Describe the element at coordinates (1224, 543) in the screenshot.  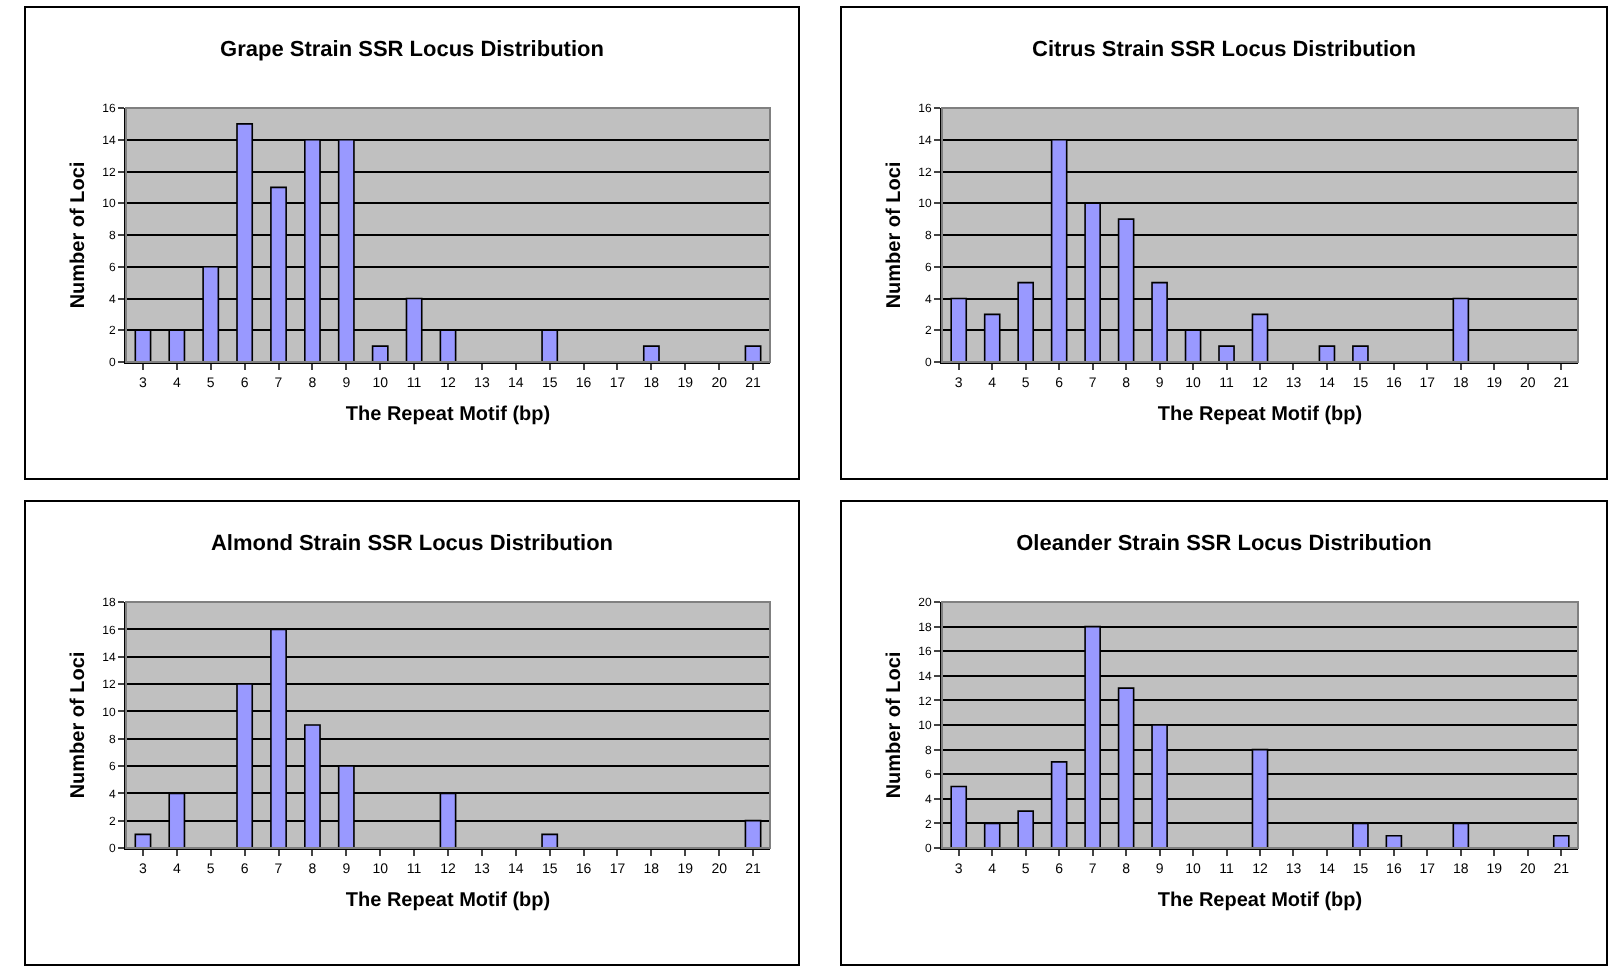
I see `chart-title: Oleander Strain SSR Locus Distribution` at that location.